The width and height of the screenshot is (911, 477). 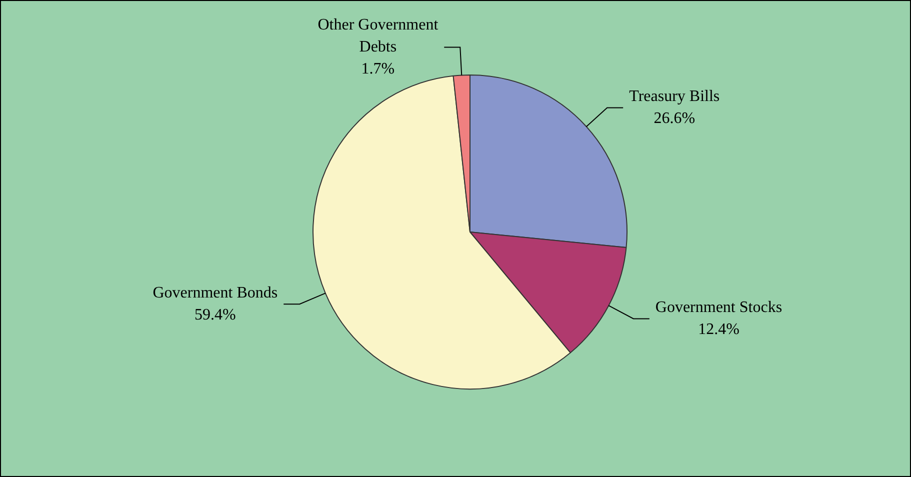 I want to click on slice-label: Treasury Bills, so click(x=674, y=97).